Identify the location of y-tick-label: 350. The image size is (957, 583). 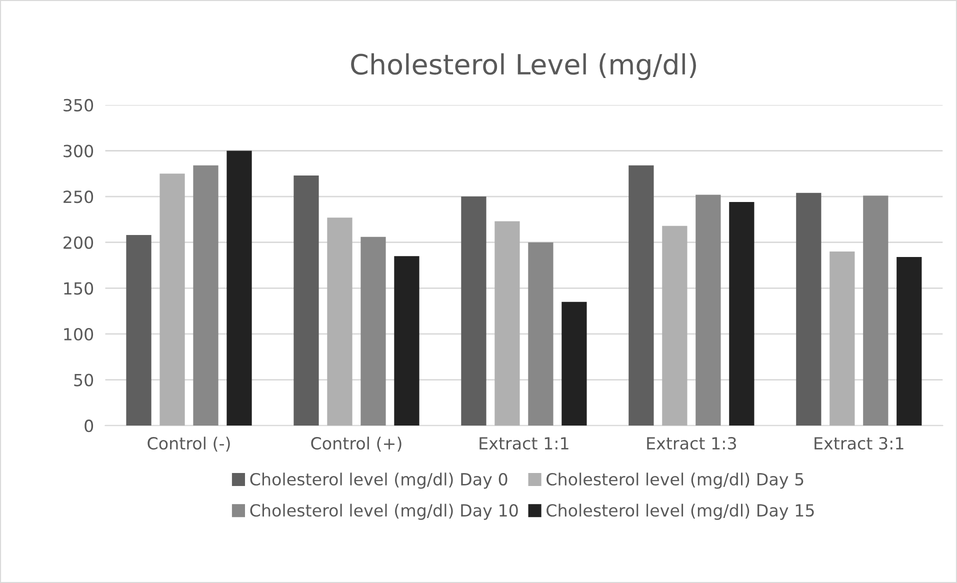
(79, 105).